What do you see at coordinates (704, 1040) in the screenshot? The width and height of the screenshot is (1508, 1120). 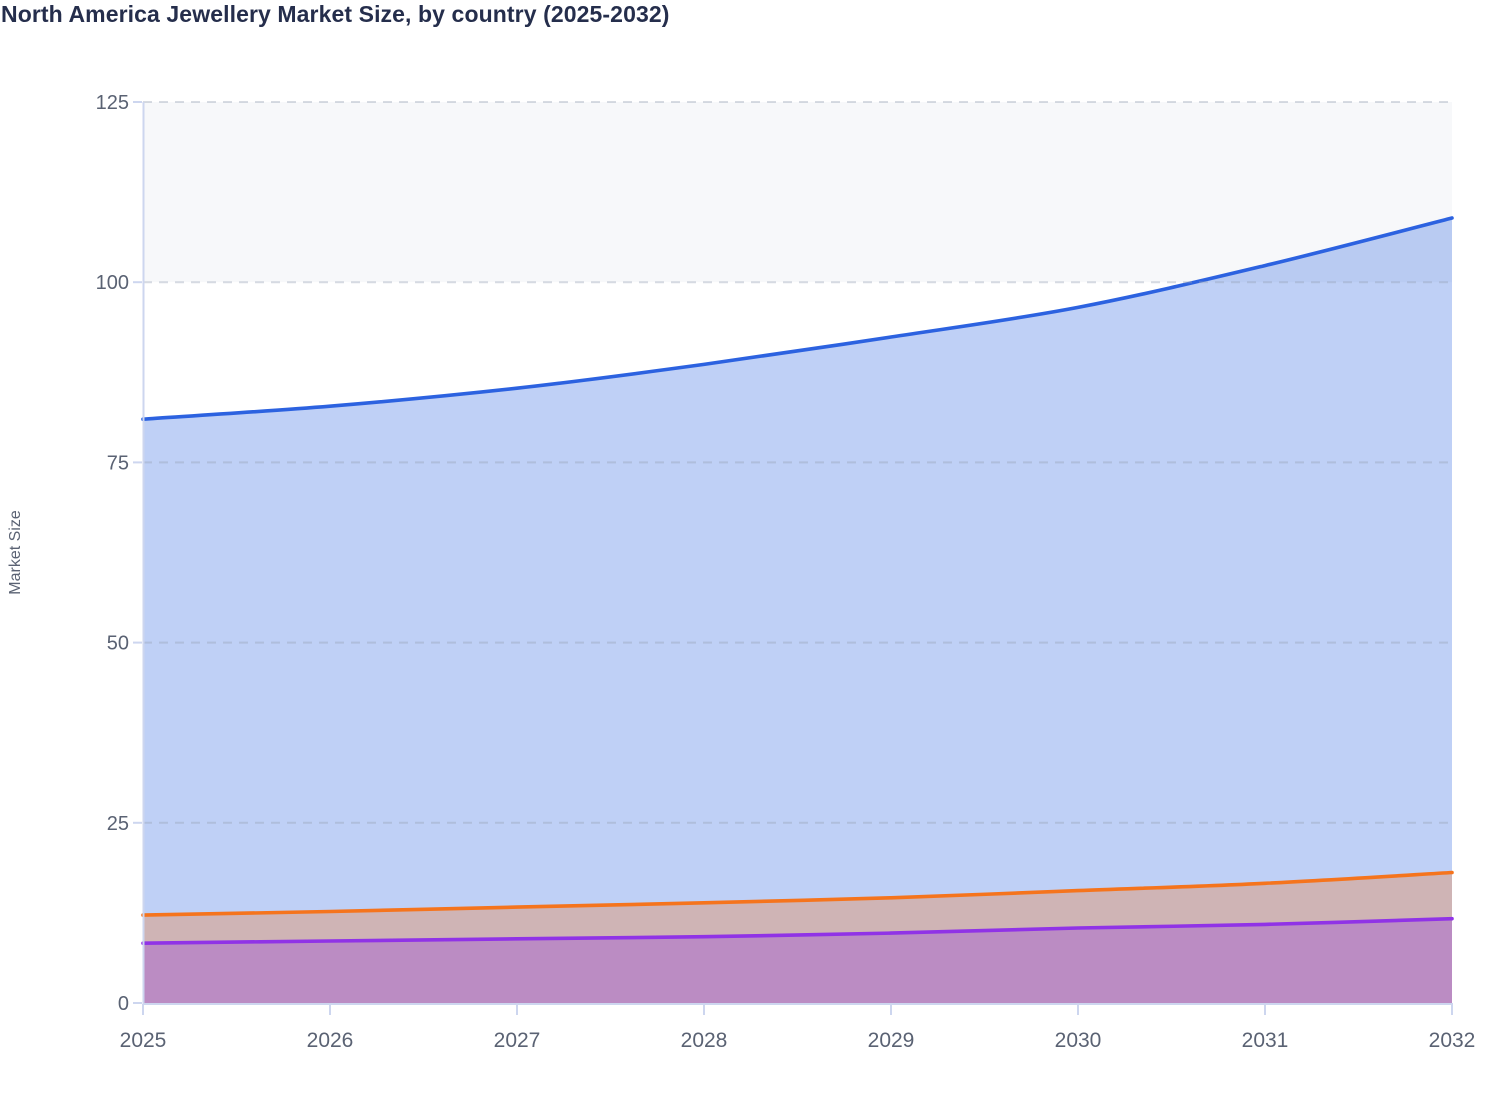 I see `x-tick-label-2028: 2028` at bounding box center [704, 1040].